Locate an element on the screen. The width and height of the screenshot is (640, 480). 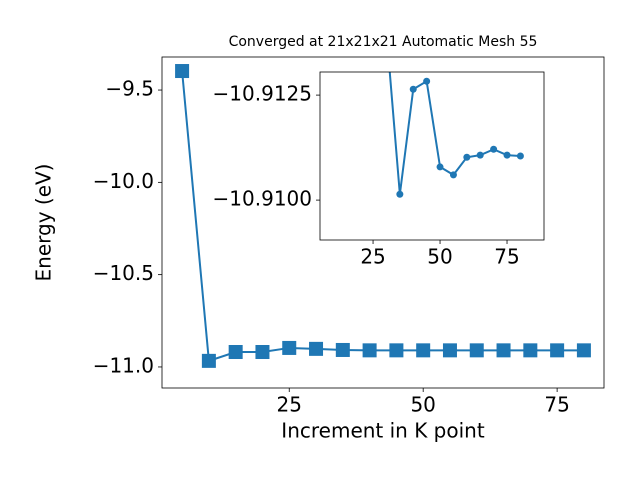
chart-title: Converged at 21x21x21 Automatic Mesh 55 is located at coordinates (383, 42).